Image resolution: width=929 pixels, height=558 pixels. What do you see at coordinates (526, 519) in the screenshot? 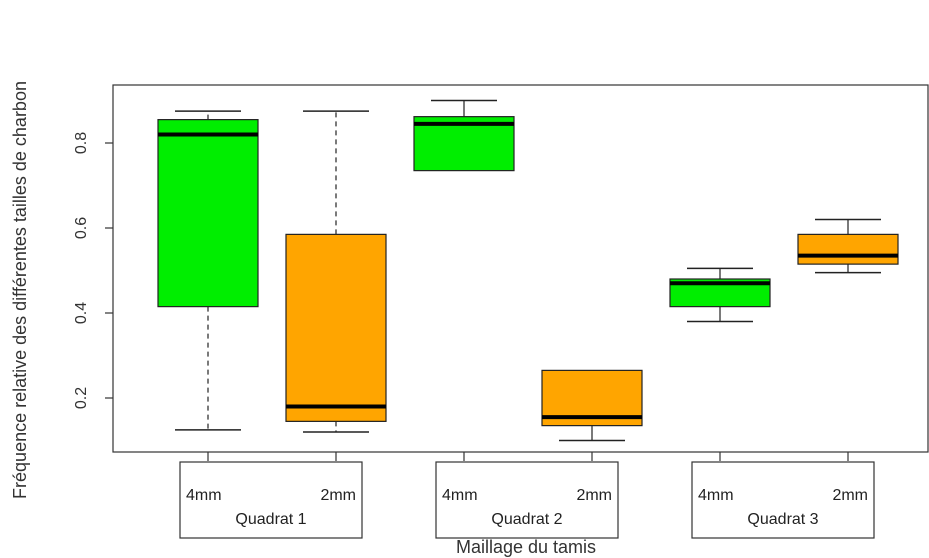
I see `quadrat-label: Quadrat 2` at bounding box center [526, 519].